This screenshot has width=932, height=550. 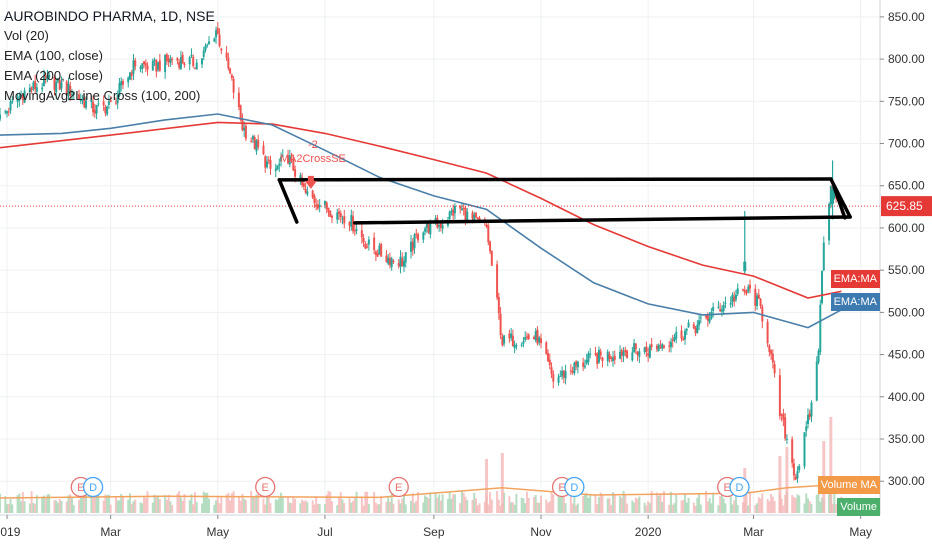 What do you see at coordinates (53, 55) in the screenshot?
I see `legend-ema-100: EMA (100, close)` at bounding box center [53, 55].